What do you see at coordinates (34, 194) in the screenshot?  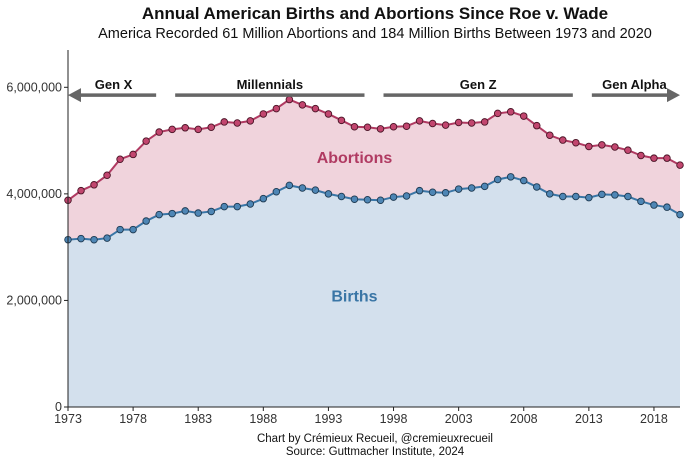 I see `y-tick-label: 4,000,000` at bounding box center [34, 194].